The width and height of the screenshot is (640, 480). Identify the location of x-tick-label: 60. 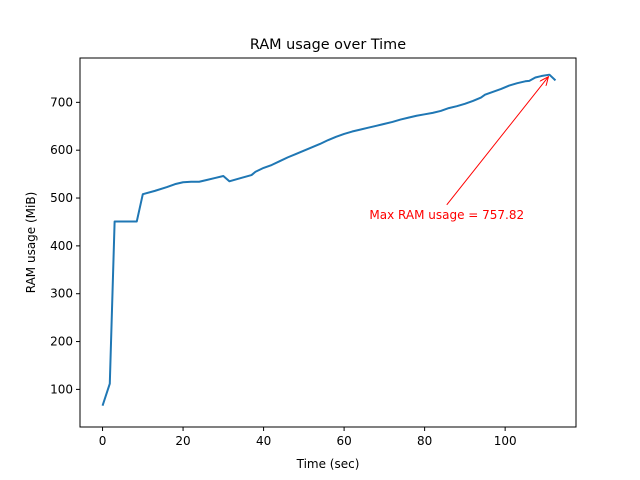
(343, 441).